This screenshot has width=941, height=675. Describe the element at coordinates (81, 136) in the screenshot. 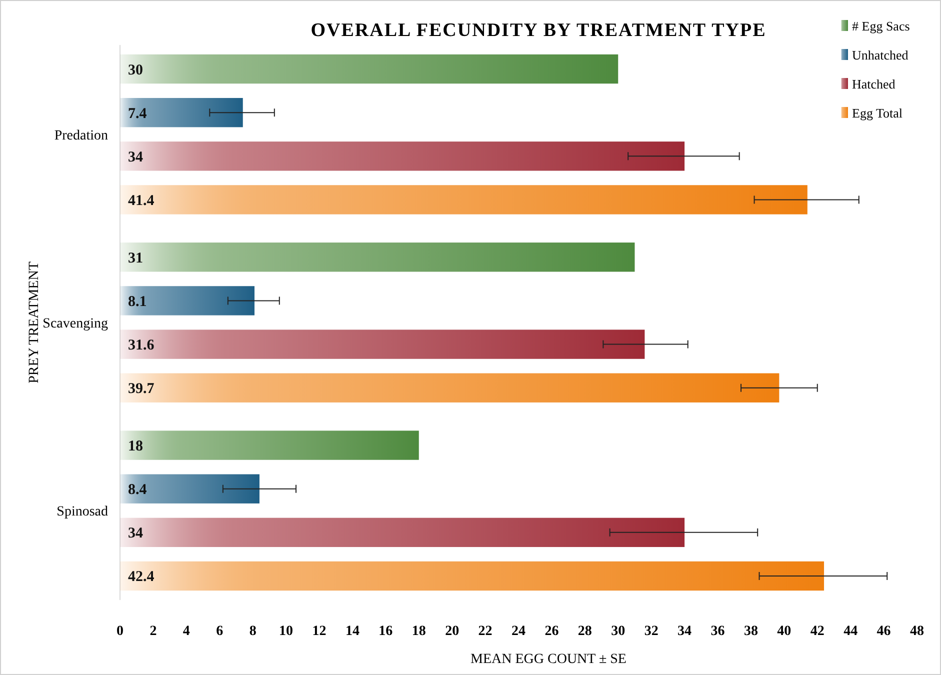

I see `y-tick-label: Predation` at that location.